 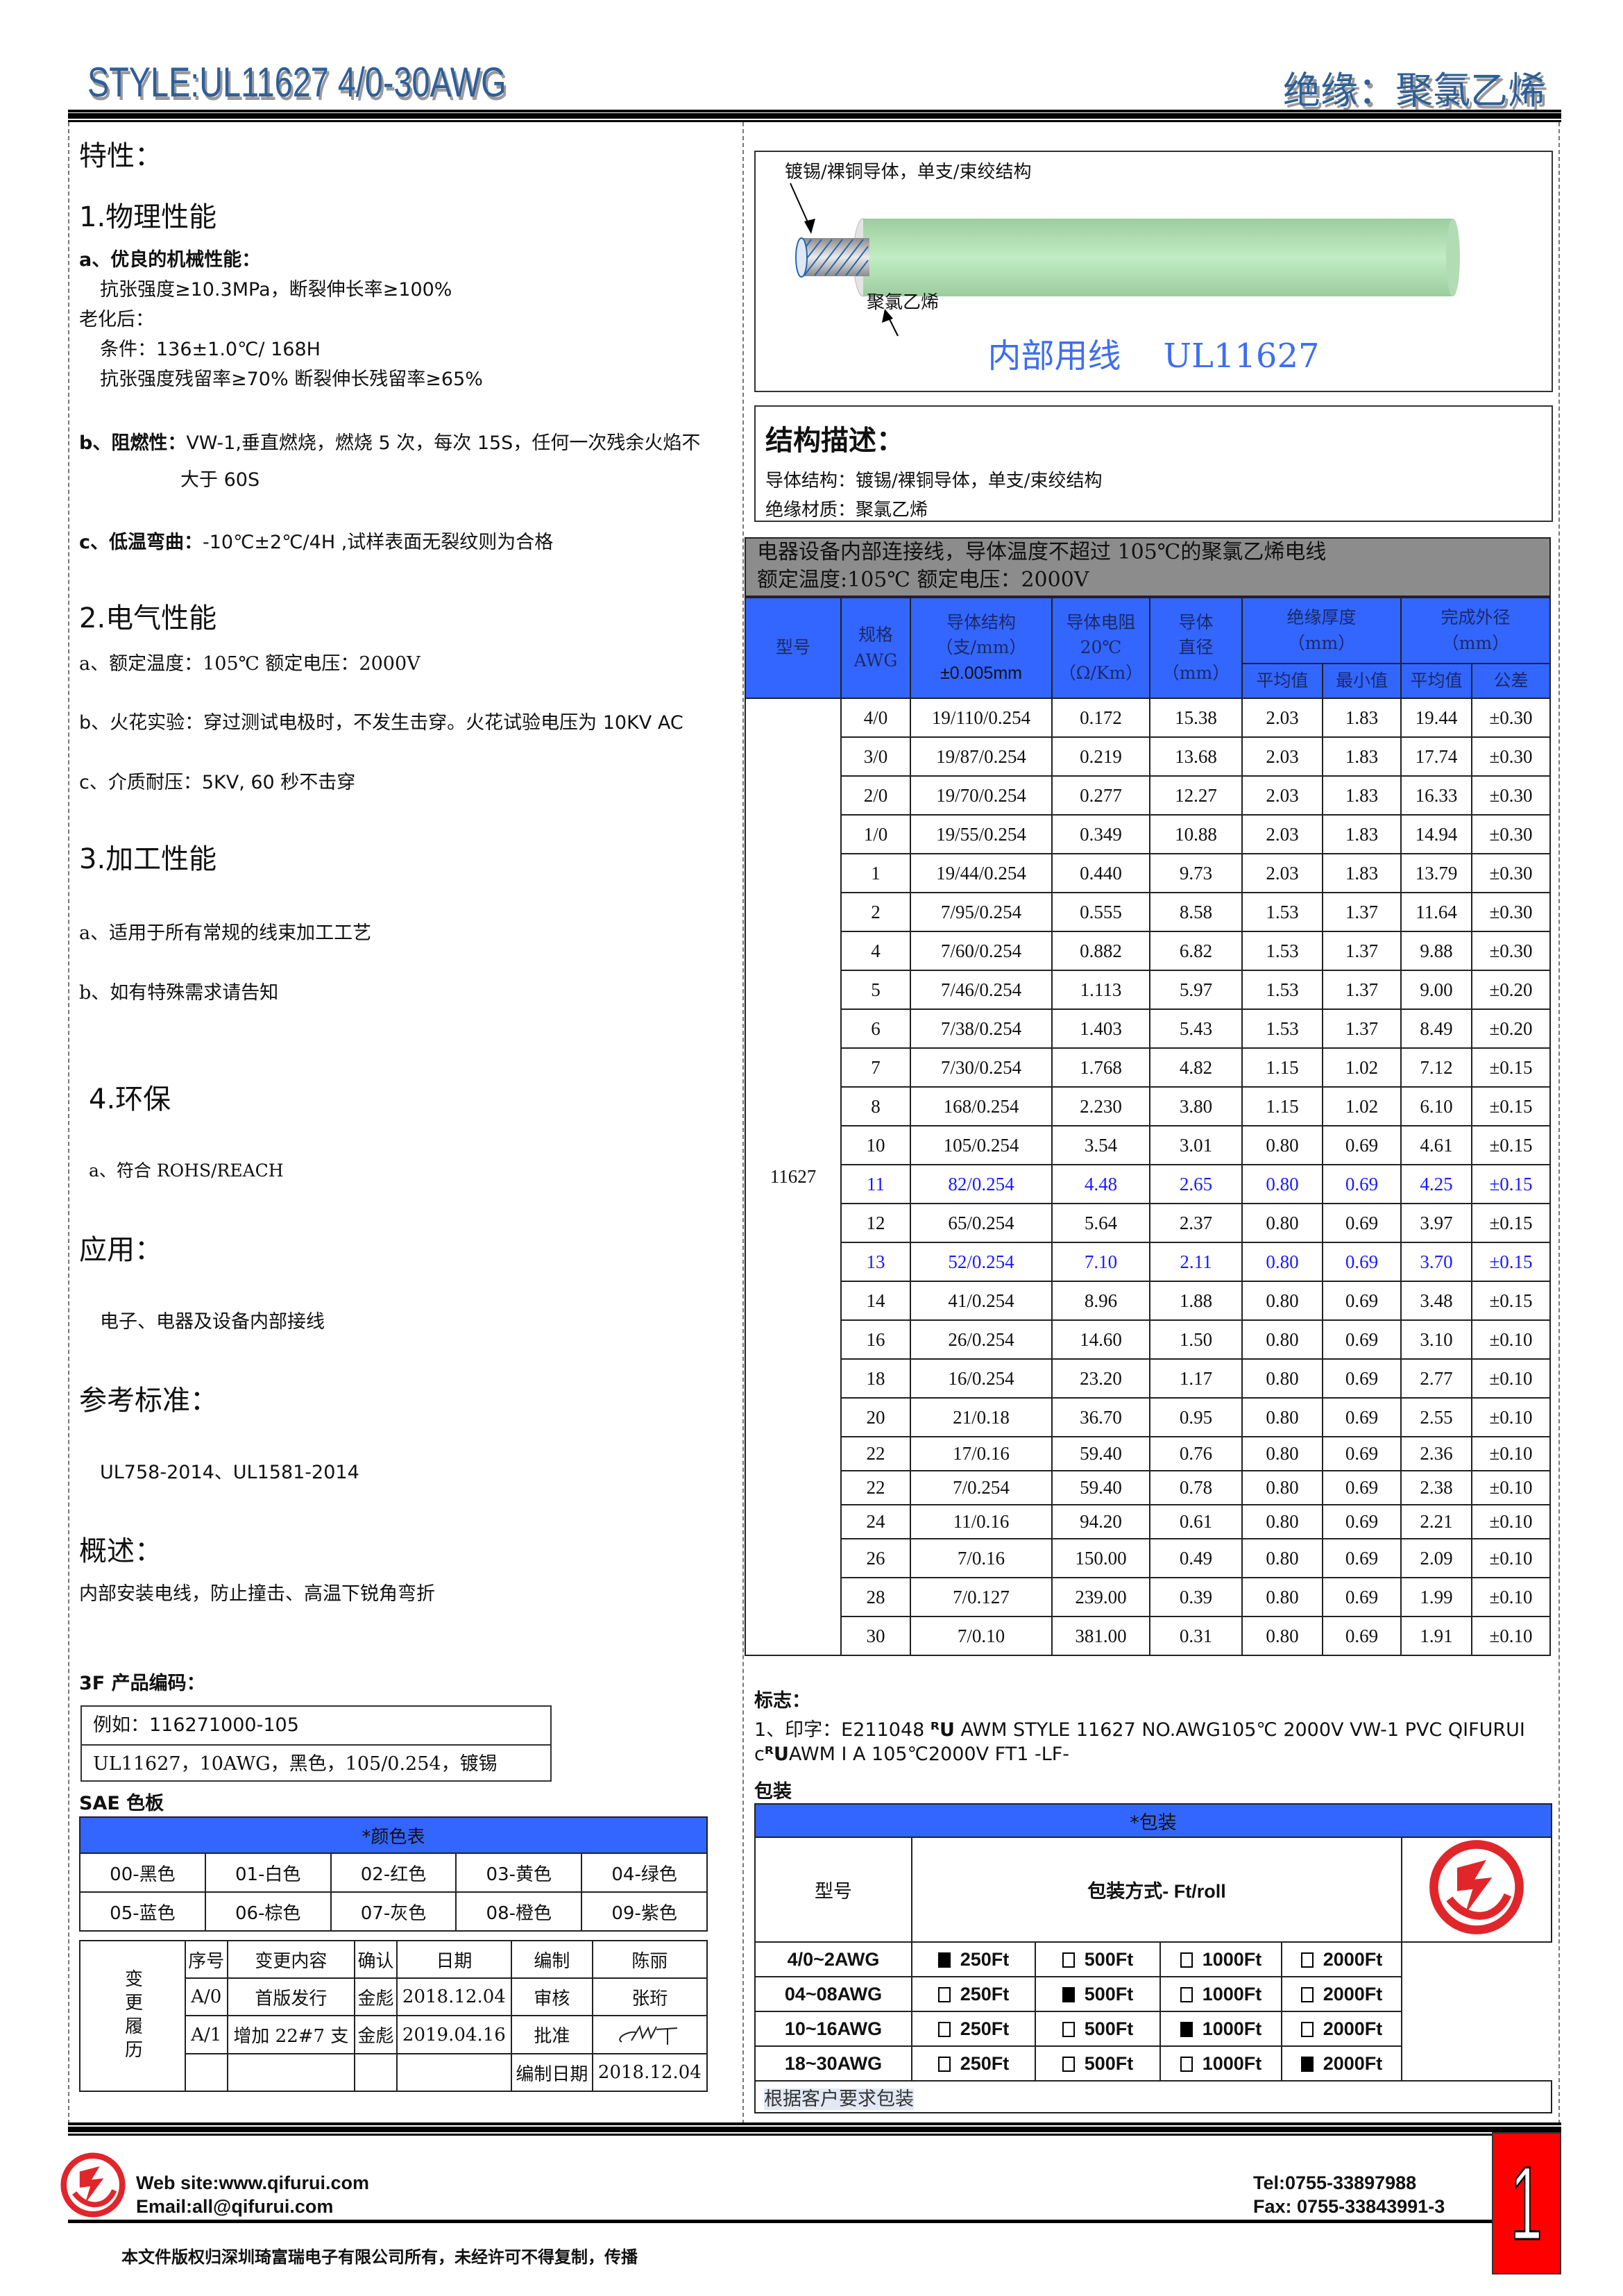 What do you see at coordinates (1148, 912) in the screenshot?
I see `spec-row: 2 7/95/0.254 0.555 8.58 1.53 1.37 11.64 ±0.30` at bounding box center [1148, 912].